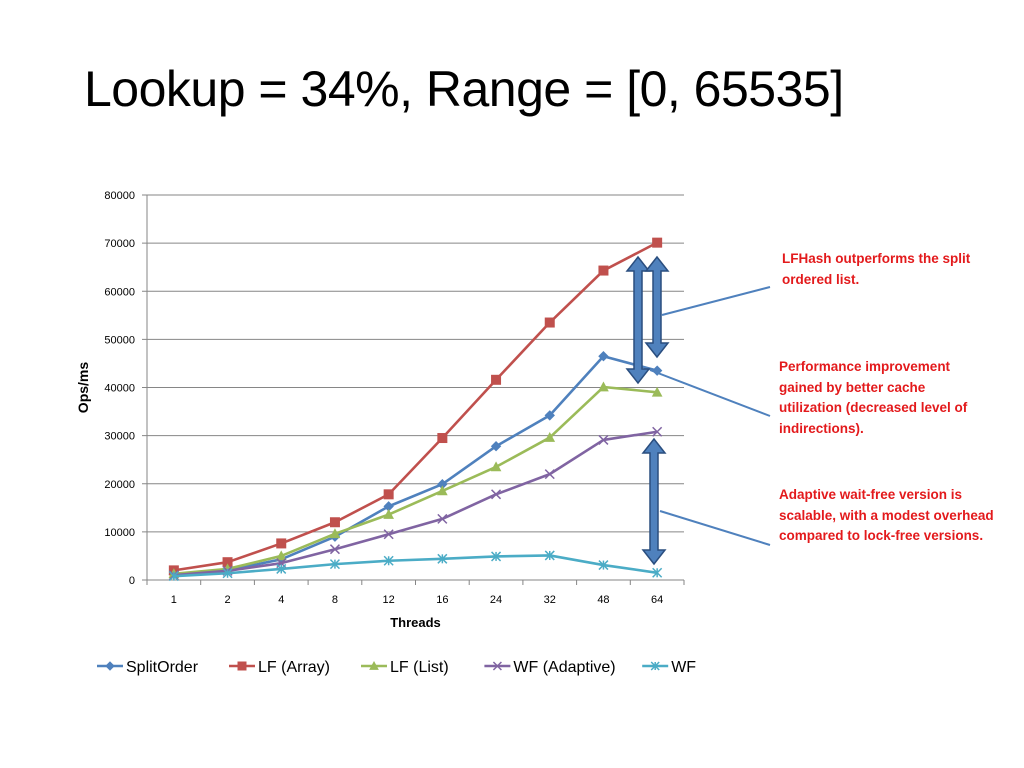 The image size is (1024, 768). What do you see at coordinates (419, 667) in the screenshot?
I see `legend-label: LF (List)` at bounding box center [419, 667].